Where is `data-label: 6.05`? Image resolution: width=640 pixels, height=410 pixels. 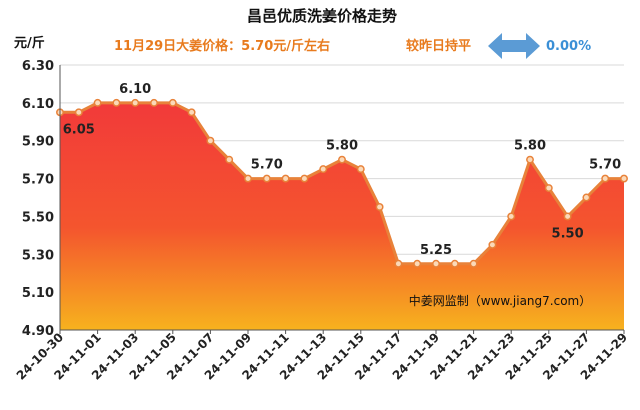
data-label: 6.05 is located at coordinates (79, 129).